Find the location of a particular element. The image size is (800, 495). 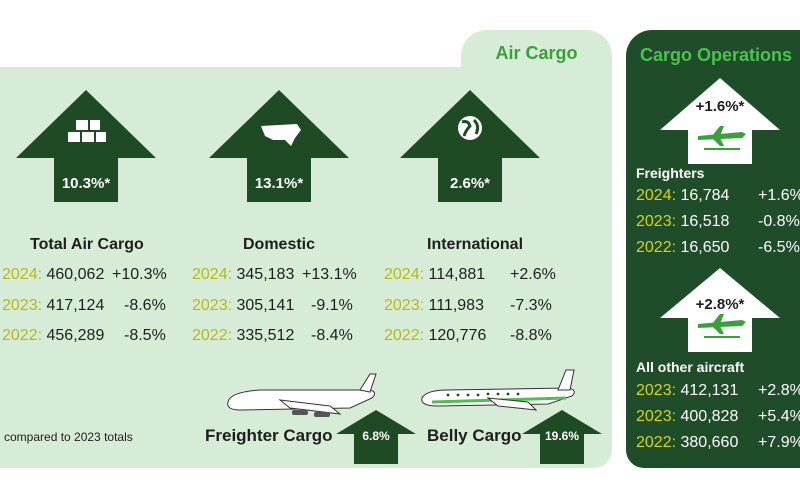

freighters-arrow is located at coordinates (720, 121).